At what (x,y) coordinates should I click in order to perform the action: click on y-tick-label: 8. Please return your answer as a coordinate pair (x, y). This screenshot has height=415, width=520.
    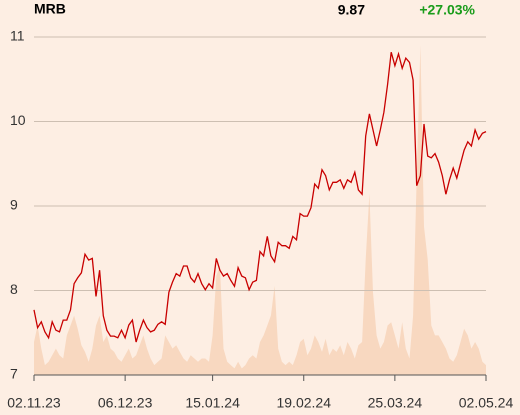
    Looking at the image, I should click on (14, 289).